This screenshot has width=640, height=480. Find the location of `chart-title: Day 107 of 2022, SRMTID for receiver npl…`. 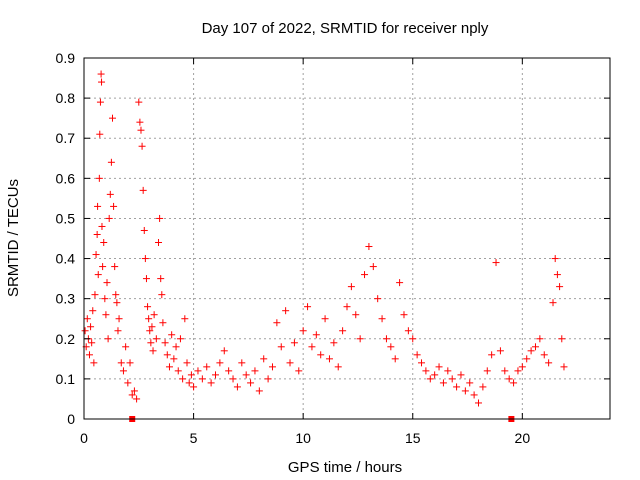

chart-title: Day 107 of 2022, SRMTID for receiver npl… is located at coordinates (345, 28).